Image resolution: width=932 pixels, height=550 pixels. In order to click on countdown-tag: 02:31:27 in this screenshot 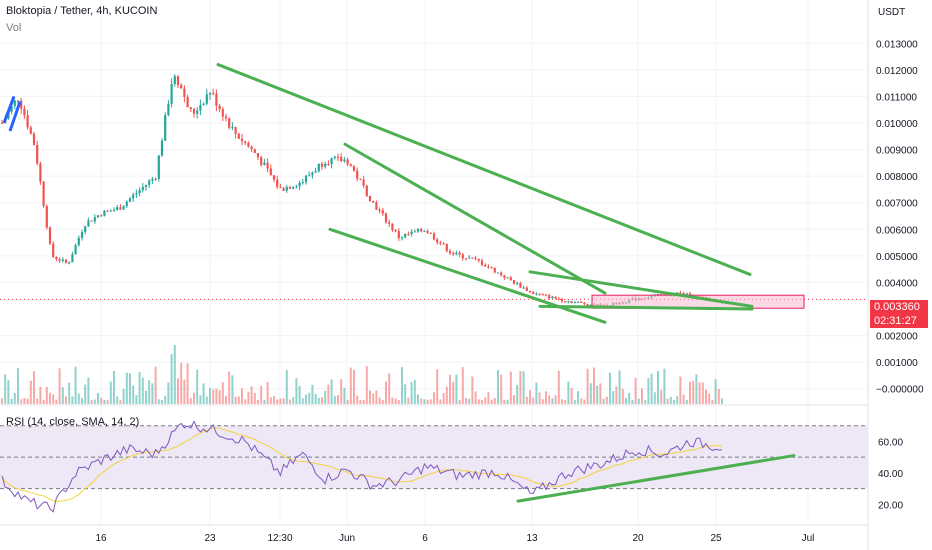, I will do `click(899, 321)`.